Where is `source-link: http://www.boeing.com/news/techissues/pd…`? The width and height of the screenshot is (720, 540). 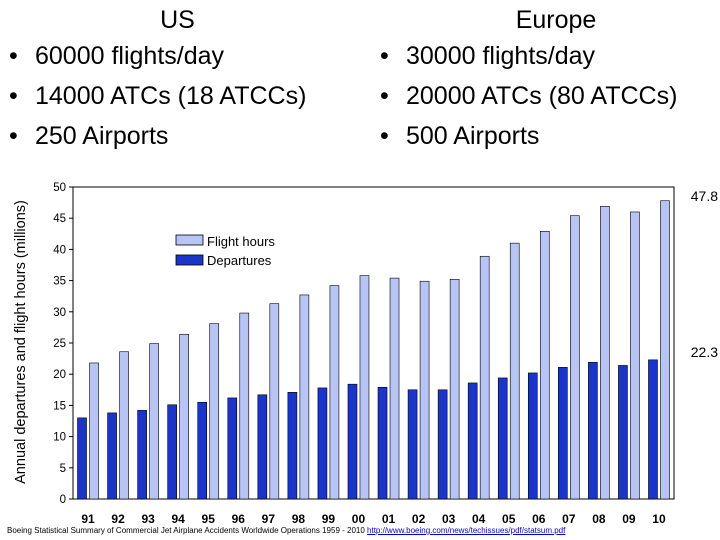
source-link: http://www.boeing.com/news/techissues/pd… is located at coordinates (466, 530).